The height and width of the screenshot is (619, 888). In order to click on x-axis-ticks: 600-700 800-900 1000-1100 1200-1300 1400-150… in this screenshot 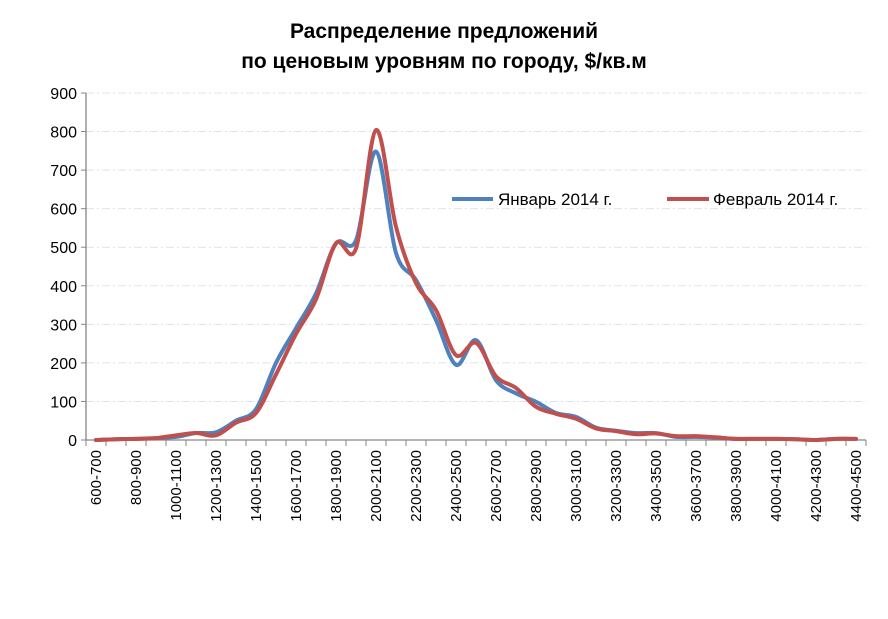, I will do `click(476, 481)`.